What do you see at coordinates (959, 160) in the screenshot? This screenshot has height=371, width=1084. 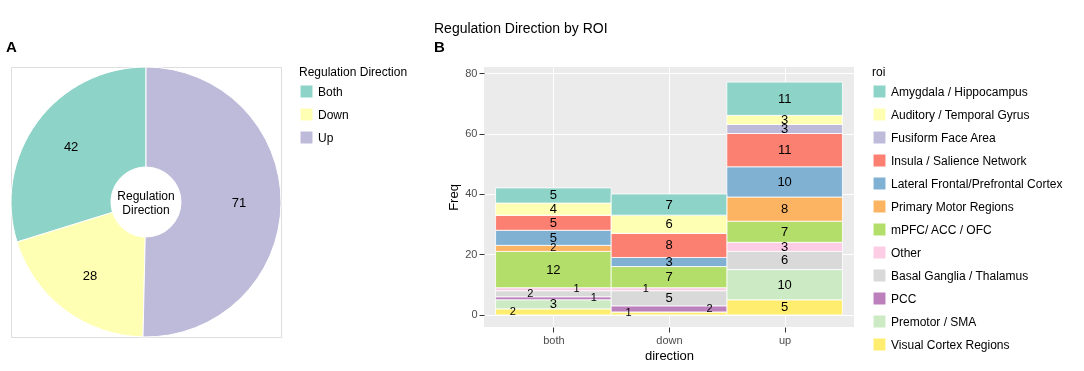 I see `legend-label: Insula / Salience Network` at bounding box center [959, 160].